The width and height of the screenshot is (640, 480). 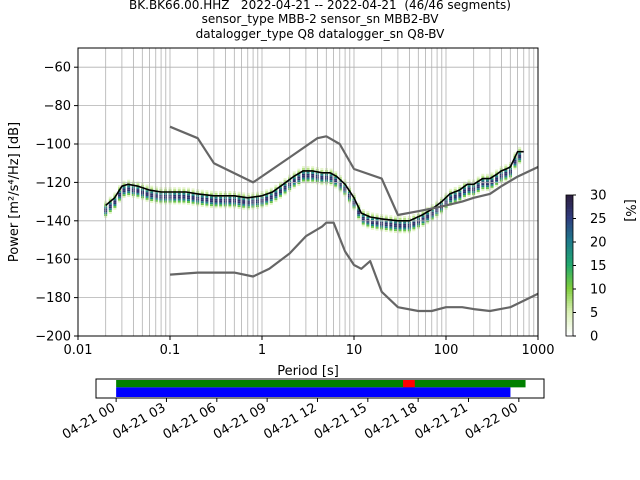 What do you see at coordinates (313, 392) in the screenshot?
I see `psd-coverage-bar` at bounding box center [313, 392].